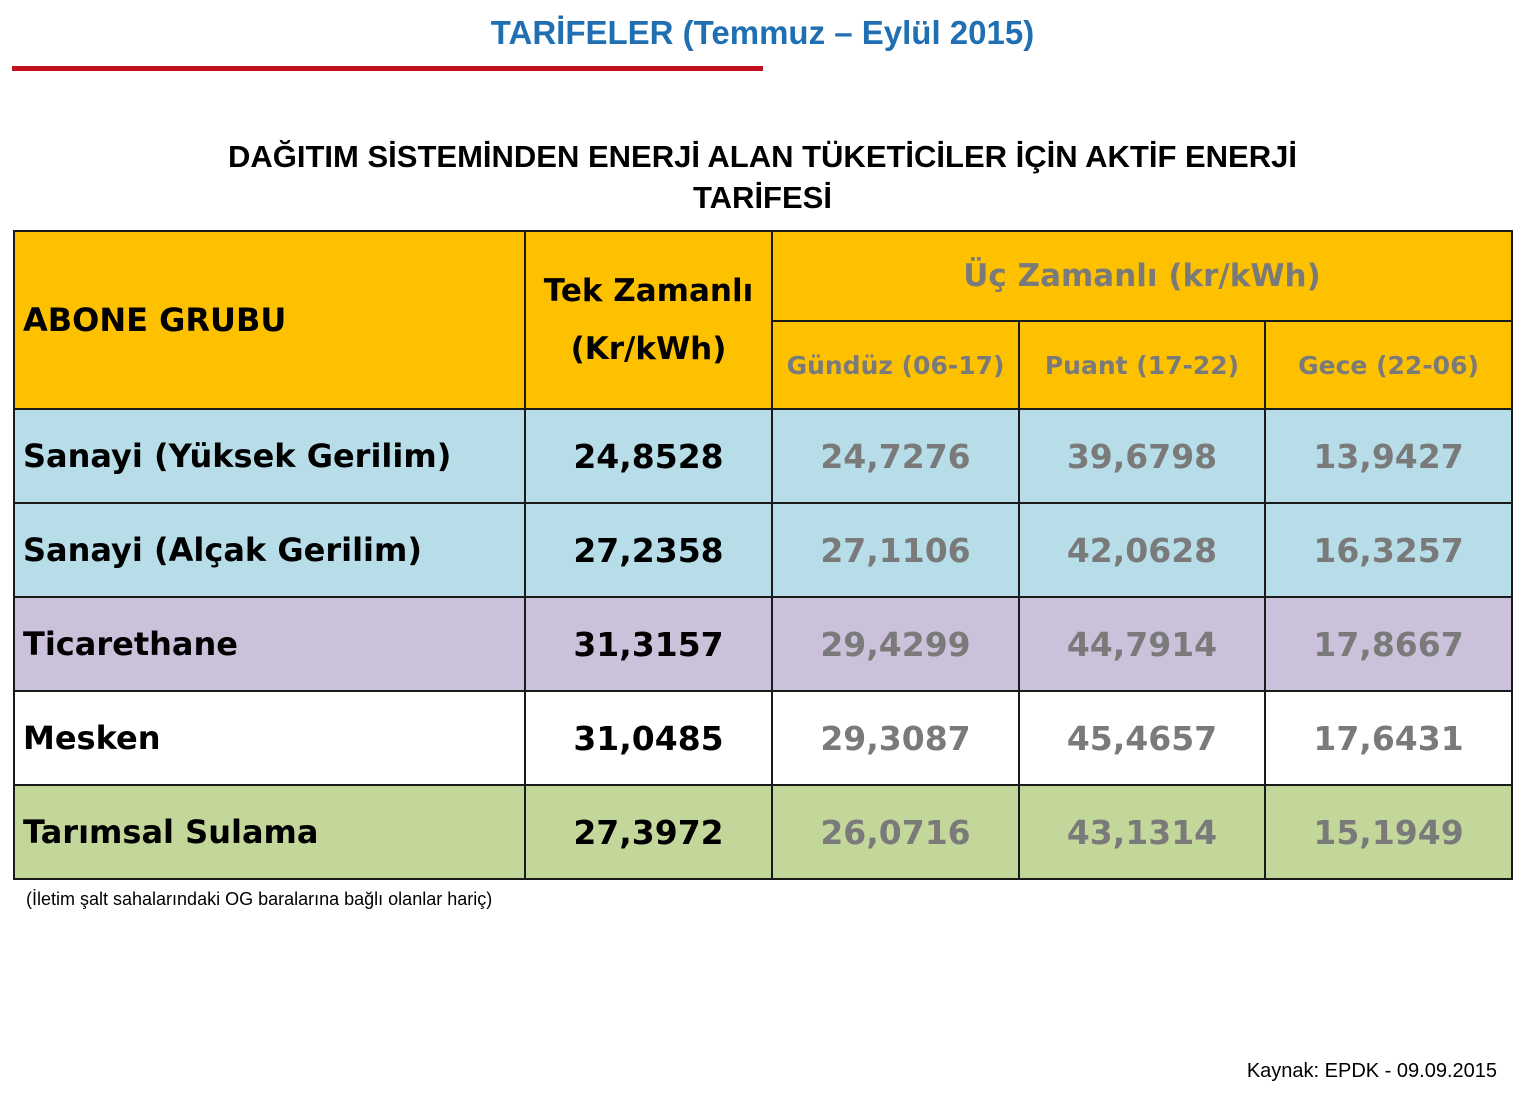 This screenshot has height=1098, width=1513. Describe the element at coordinates (1141, 276) in the screenshot. I see `header-three-time: Üç Zamanlı (kr/kWh)` at that location.